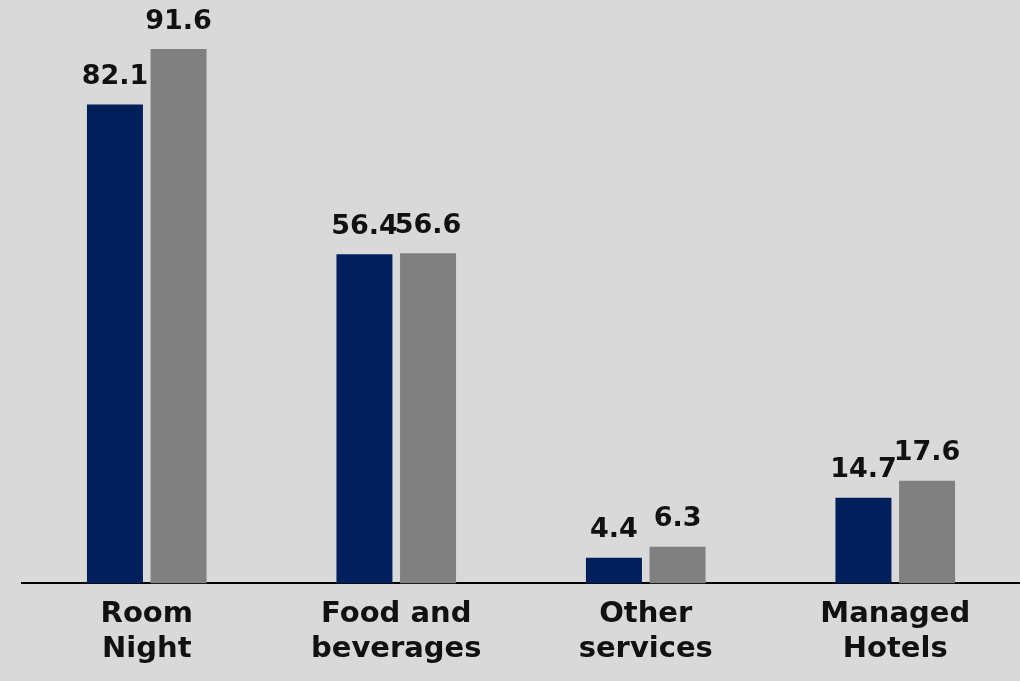 This screenshot has width=1020, height=681. Describe the element at coordinates (115, 74) in the screenshot. I see `data-label: 82.1` at that location.